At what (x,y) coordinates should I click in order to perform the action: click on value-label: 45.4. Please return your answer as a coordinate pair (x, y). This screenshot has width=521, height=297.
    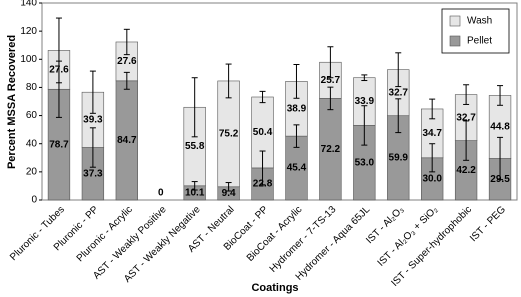
    Looking at the image, I should click on (297, 168).